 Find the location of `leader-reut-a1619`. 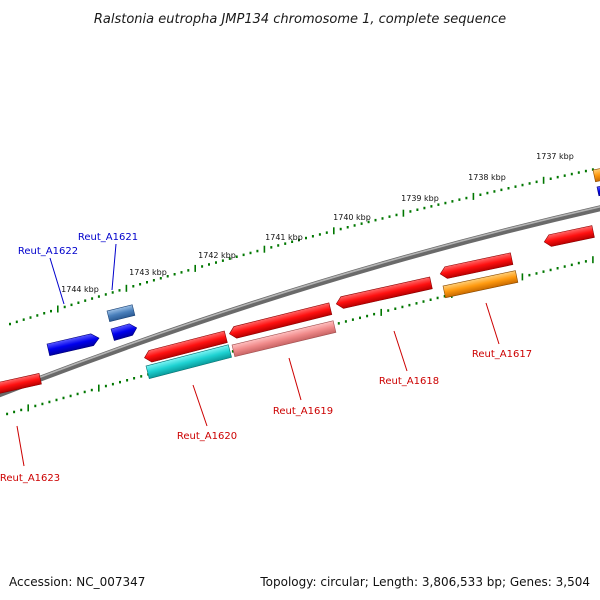

leader-reut-a1619 is located at coordinates (295, 379).